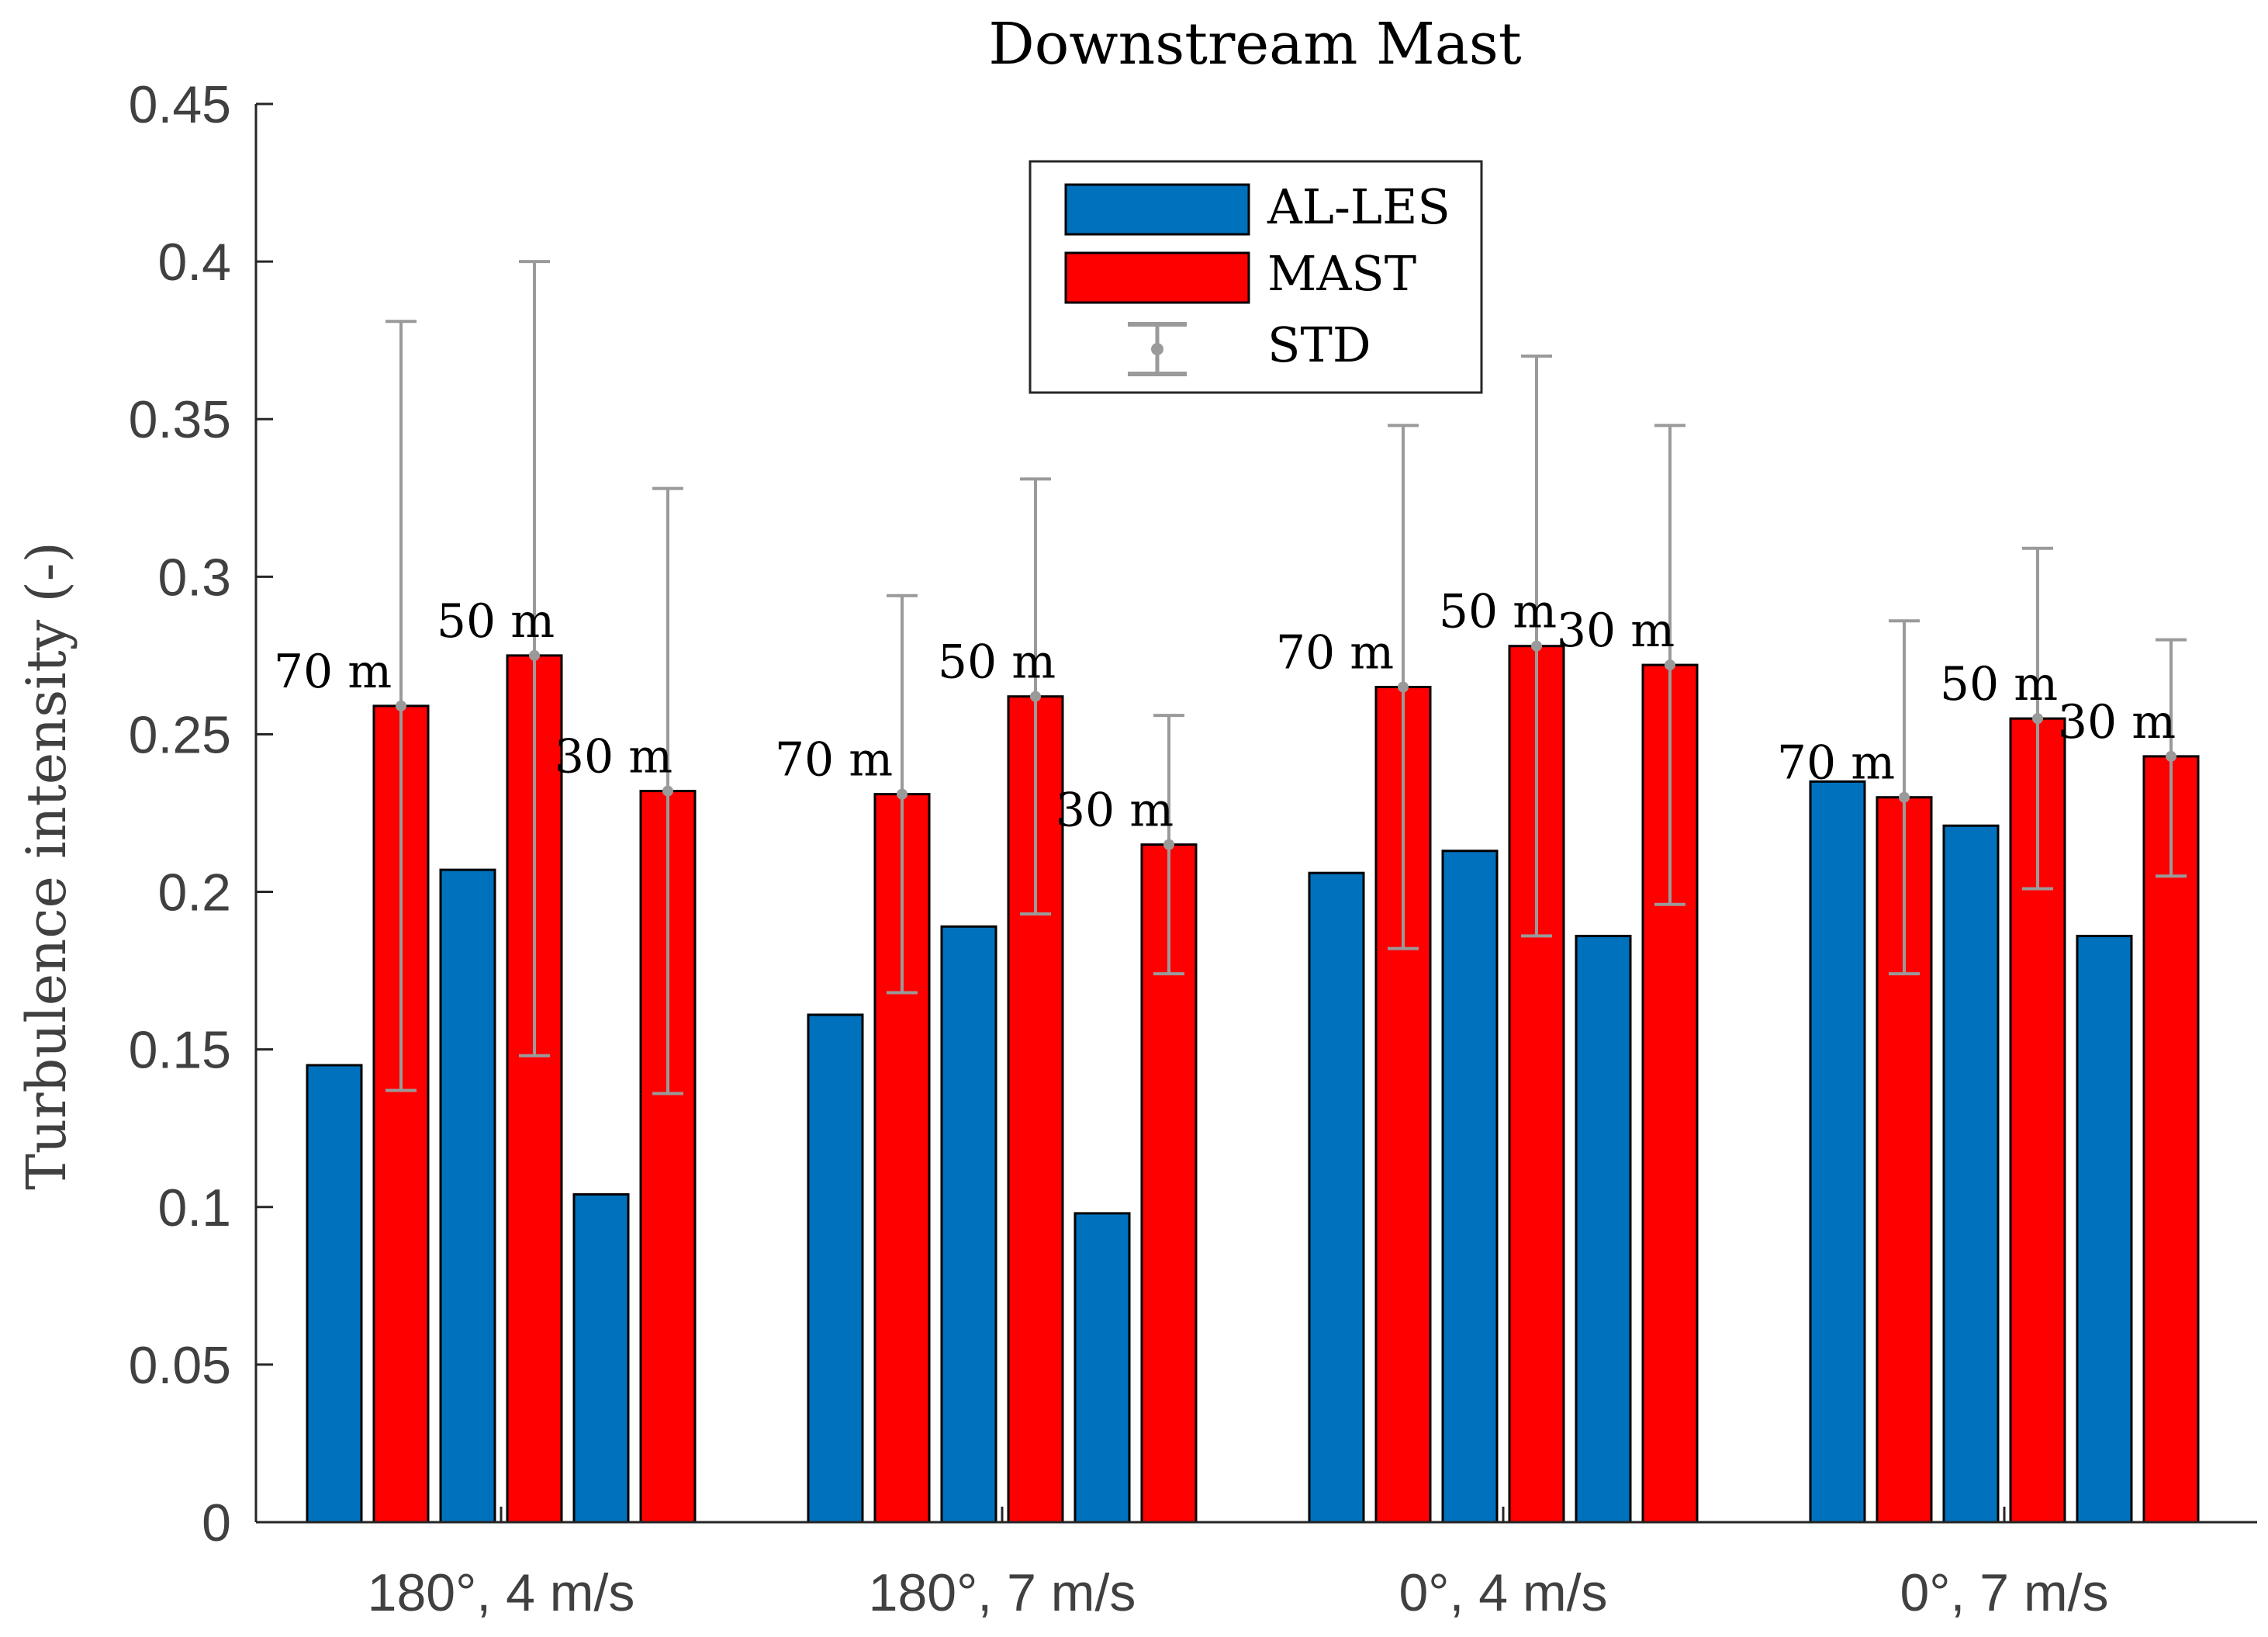 The width and height of the screenshot is (2268, 1637). What do you see at coordinates (1002, 1592) in the screenshot?
I see `x-tick-label: 180°, 7 m/s` at bounding box center [1002, 1592].